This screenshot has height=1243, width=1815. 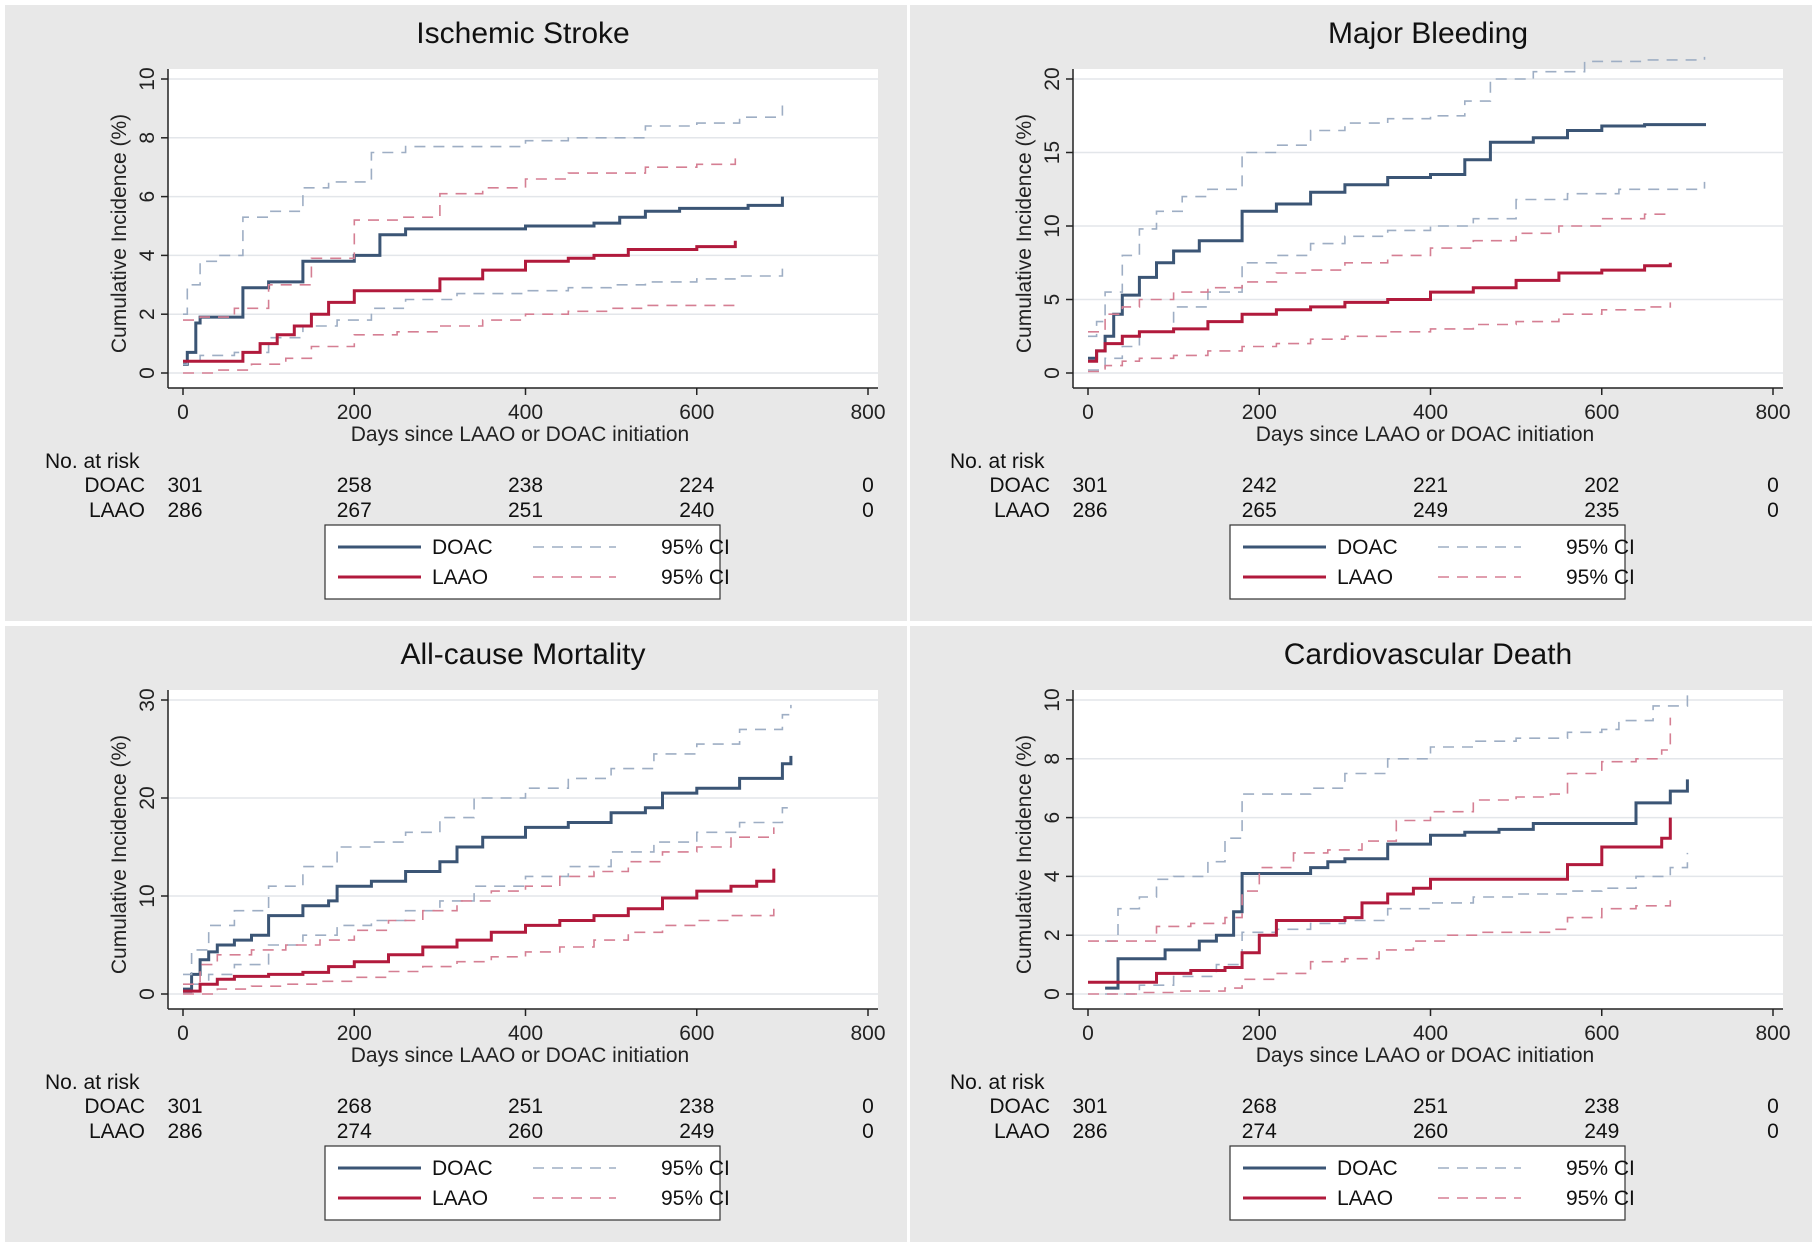 I want to click on at-risk-value: 224, so click(x=696, y=485).